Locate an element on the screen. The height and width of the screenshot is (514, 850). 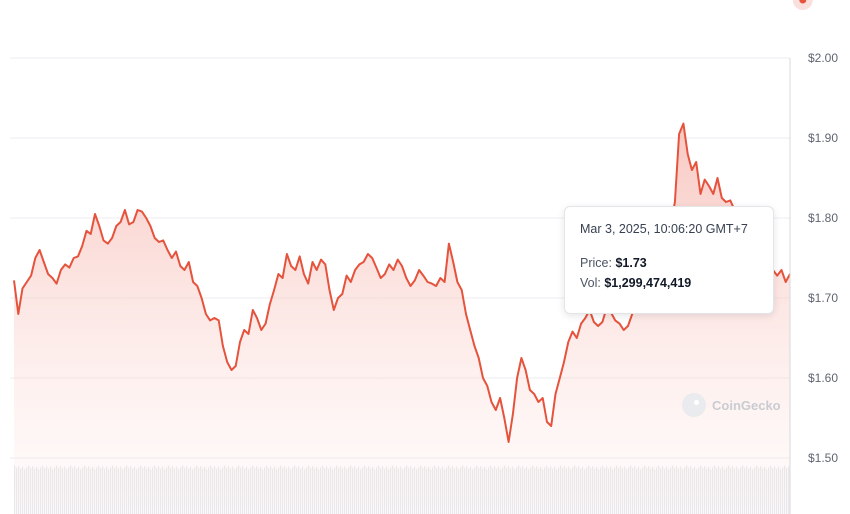
tooltip-price-value: $1.73 is located at coordinates (631, 263).